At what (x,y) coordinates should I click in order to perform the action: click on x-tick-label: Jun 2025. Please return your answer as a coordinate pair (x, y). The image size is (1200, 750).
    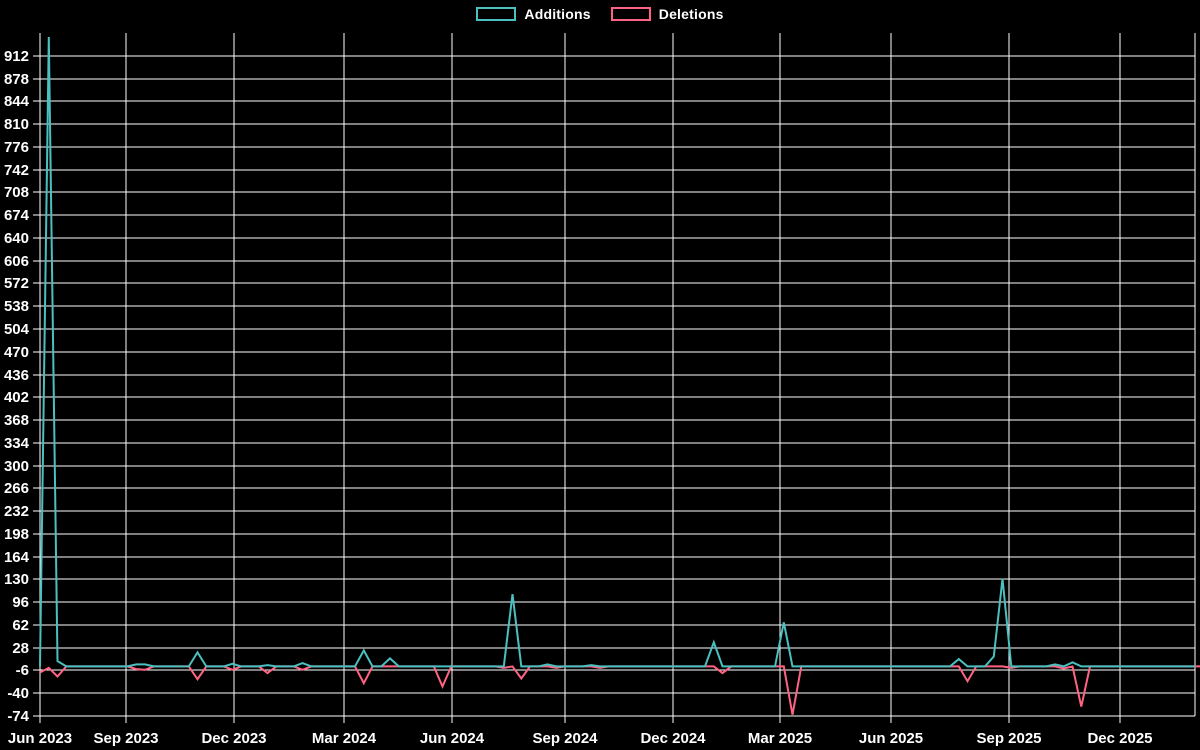
    Looking at the image, I should click on (891, 738).